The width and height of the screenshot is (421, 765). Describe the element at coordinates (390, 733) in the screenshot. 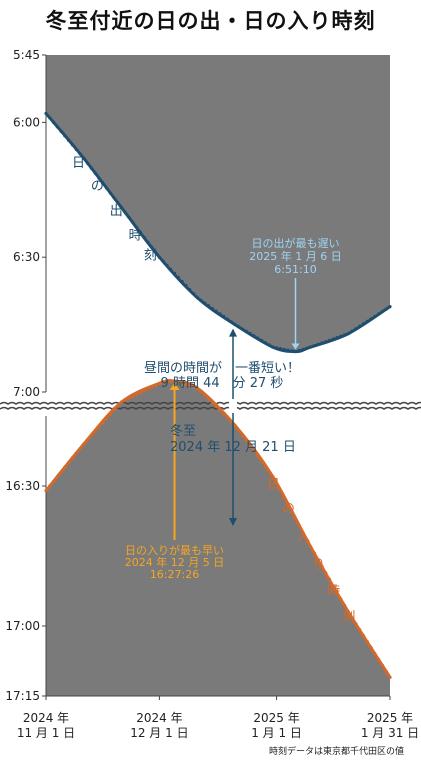

I see `x-tick-label: 1 月 31 日` at that location.